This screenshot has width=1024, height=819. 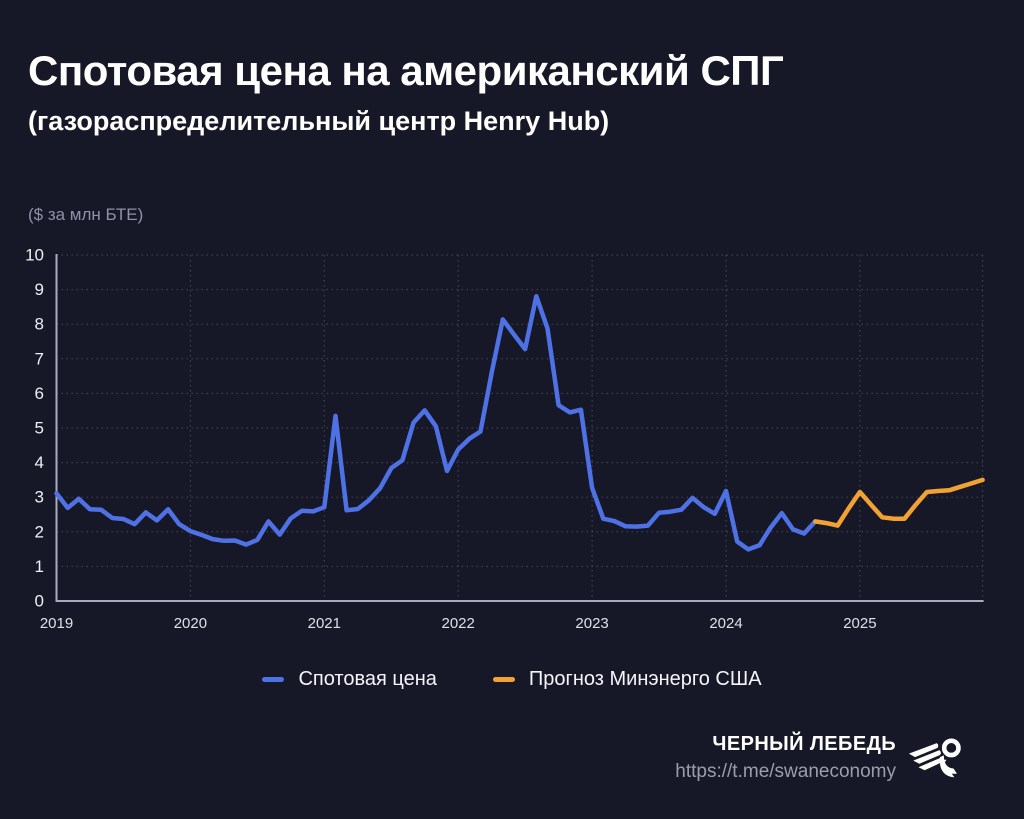 I want to click on svg-text: 0, so click(x=39, y=600).